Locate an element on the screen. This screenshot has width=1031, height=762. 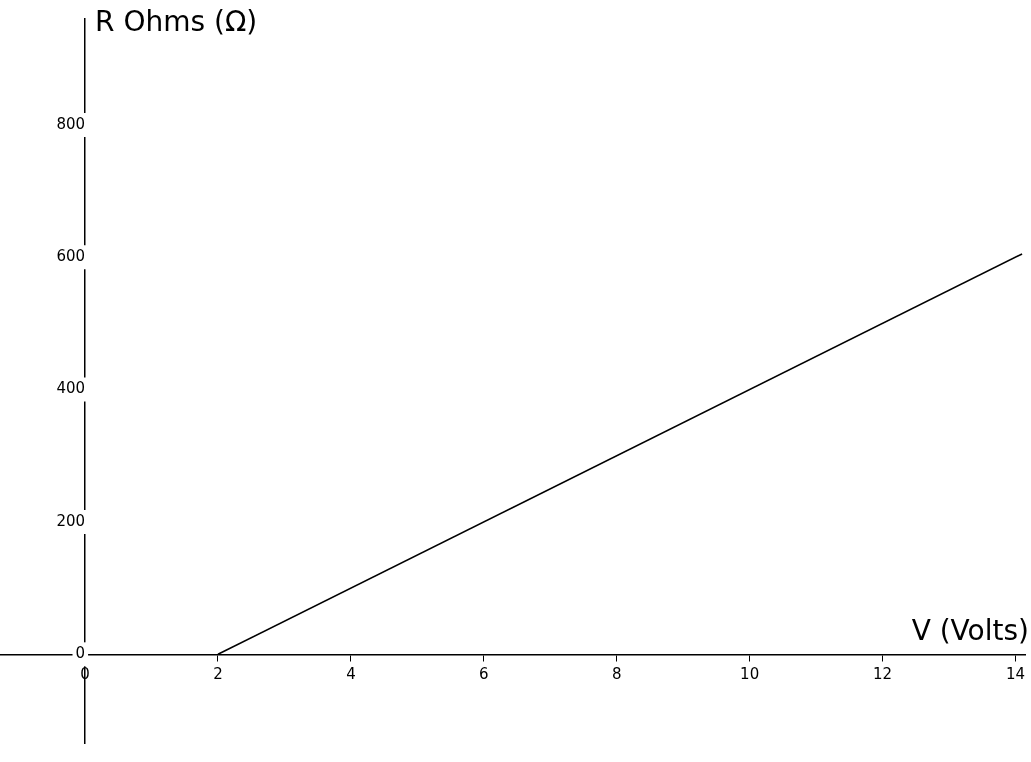
x-tick-label: 12 is located at coordinates (883, 674).